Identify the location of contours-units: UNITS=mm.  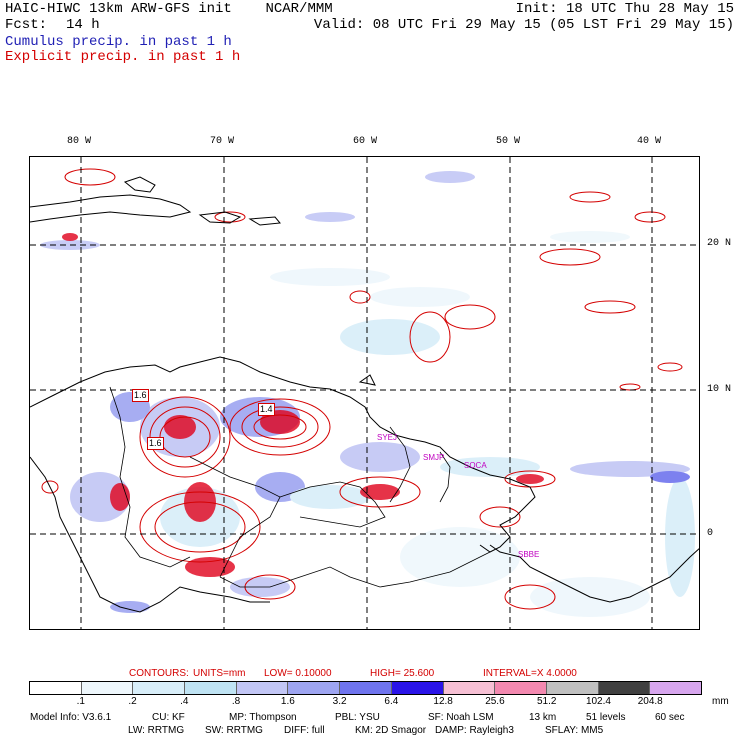
(219, 673).